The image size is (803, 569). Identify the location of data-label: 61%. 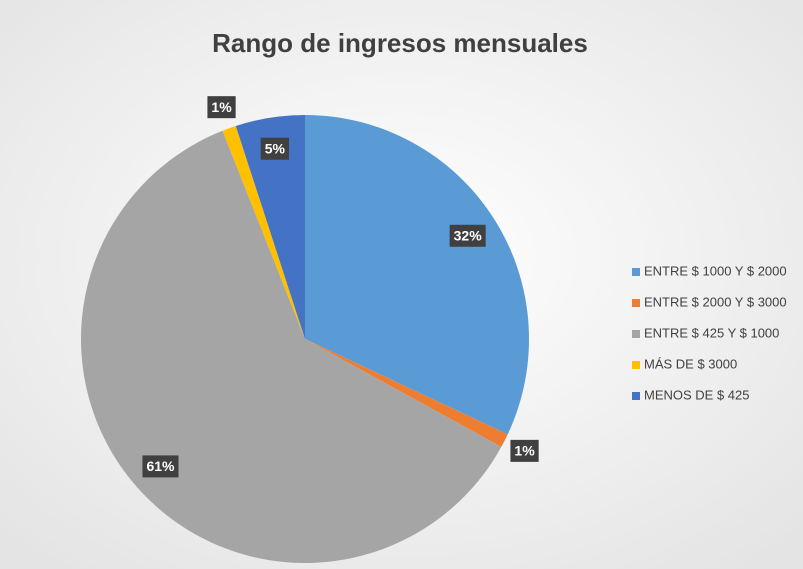
(160, 466).